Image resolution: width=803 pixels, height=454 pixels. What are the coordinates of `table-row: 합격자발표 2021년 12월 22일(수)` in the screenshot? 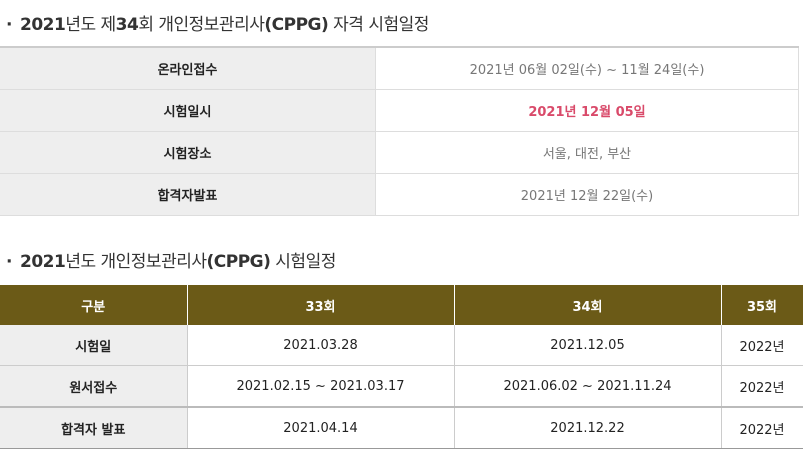 It's located at (399, 194).